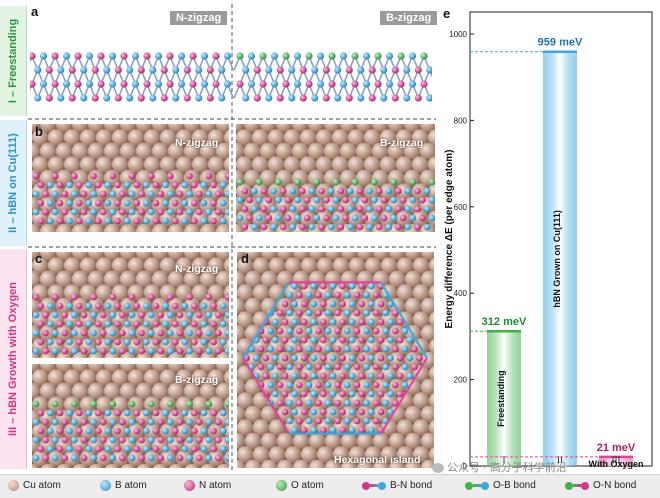 The width and height of the screenshot is (660, 498). What do you see at coordinates (38, 258) in the screenshot?
I see `panel-c-letter: c` at bounding box center [38, 258].